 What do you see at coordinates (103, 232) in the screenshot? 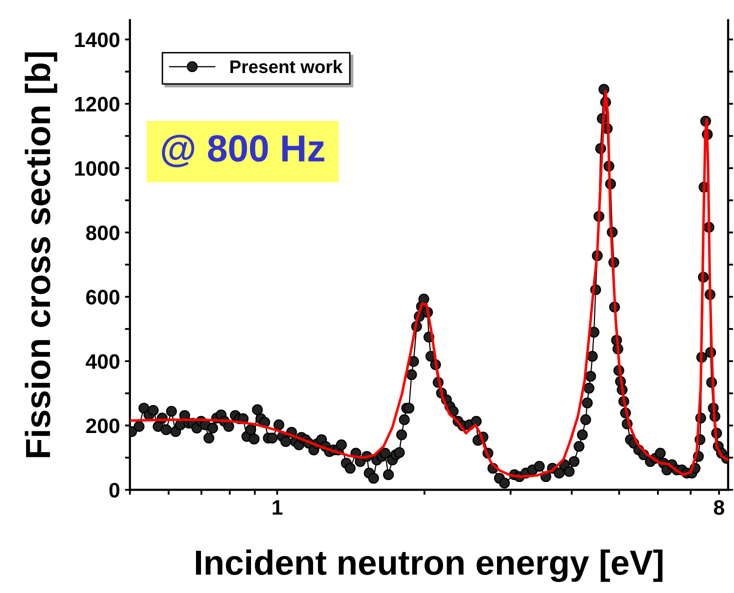
I see `y-tick-label: 800` at bounding box center [103, 232].